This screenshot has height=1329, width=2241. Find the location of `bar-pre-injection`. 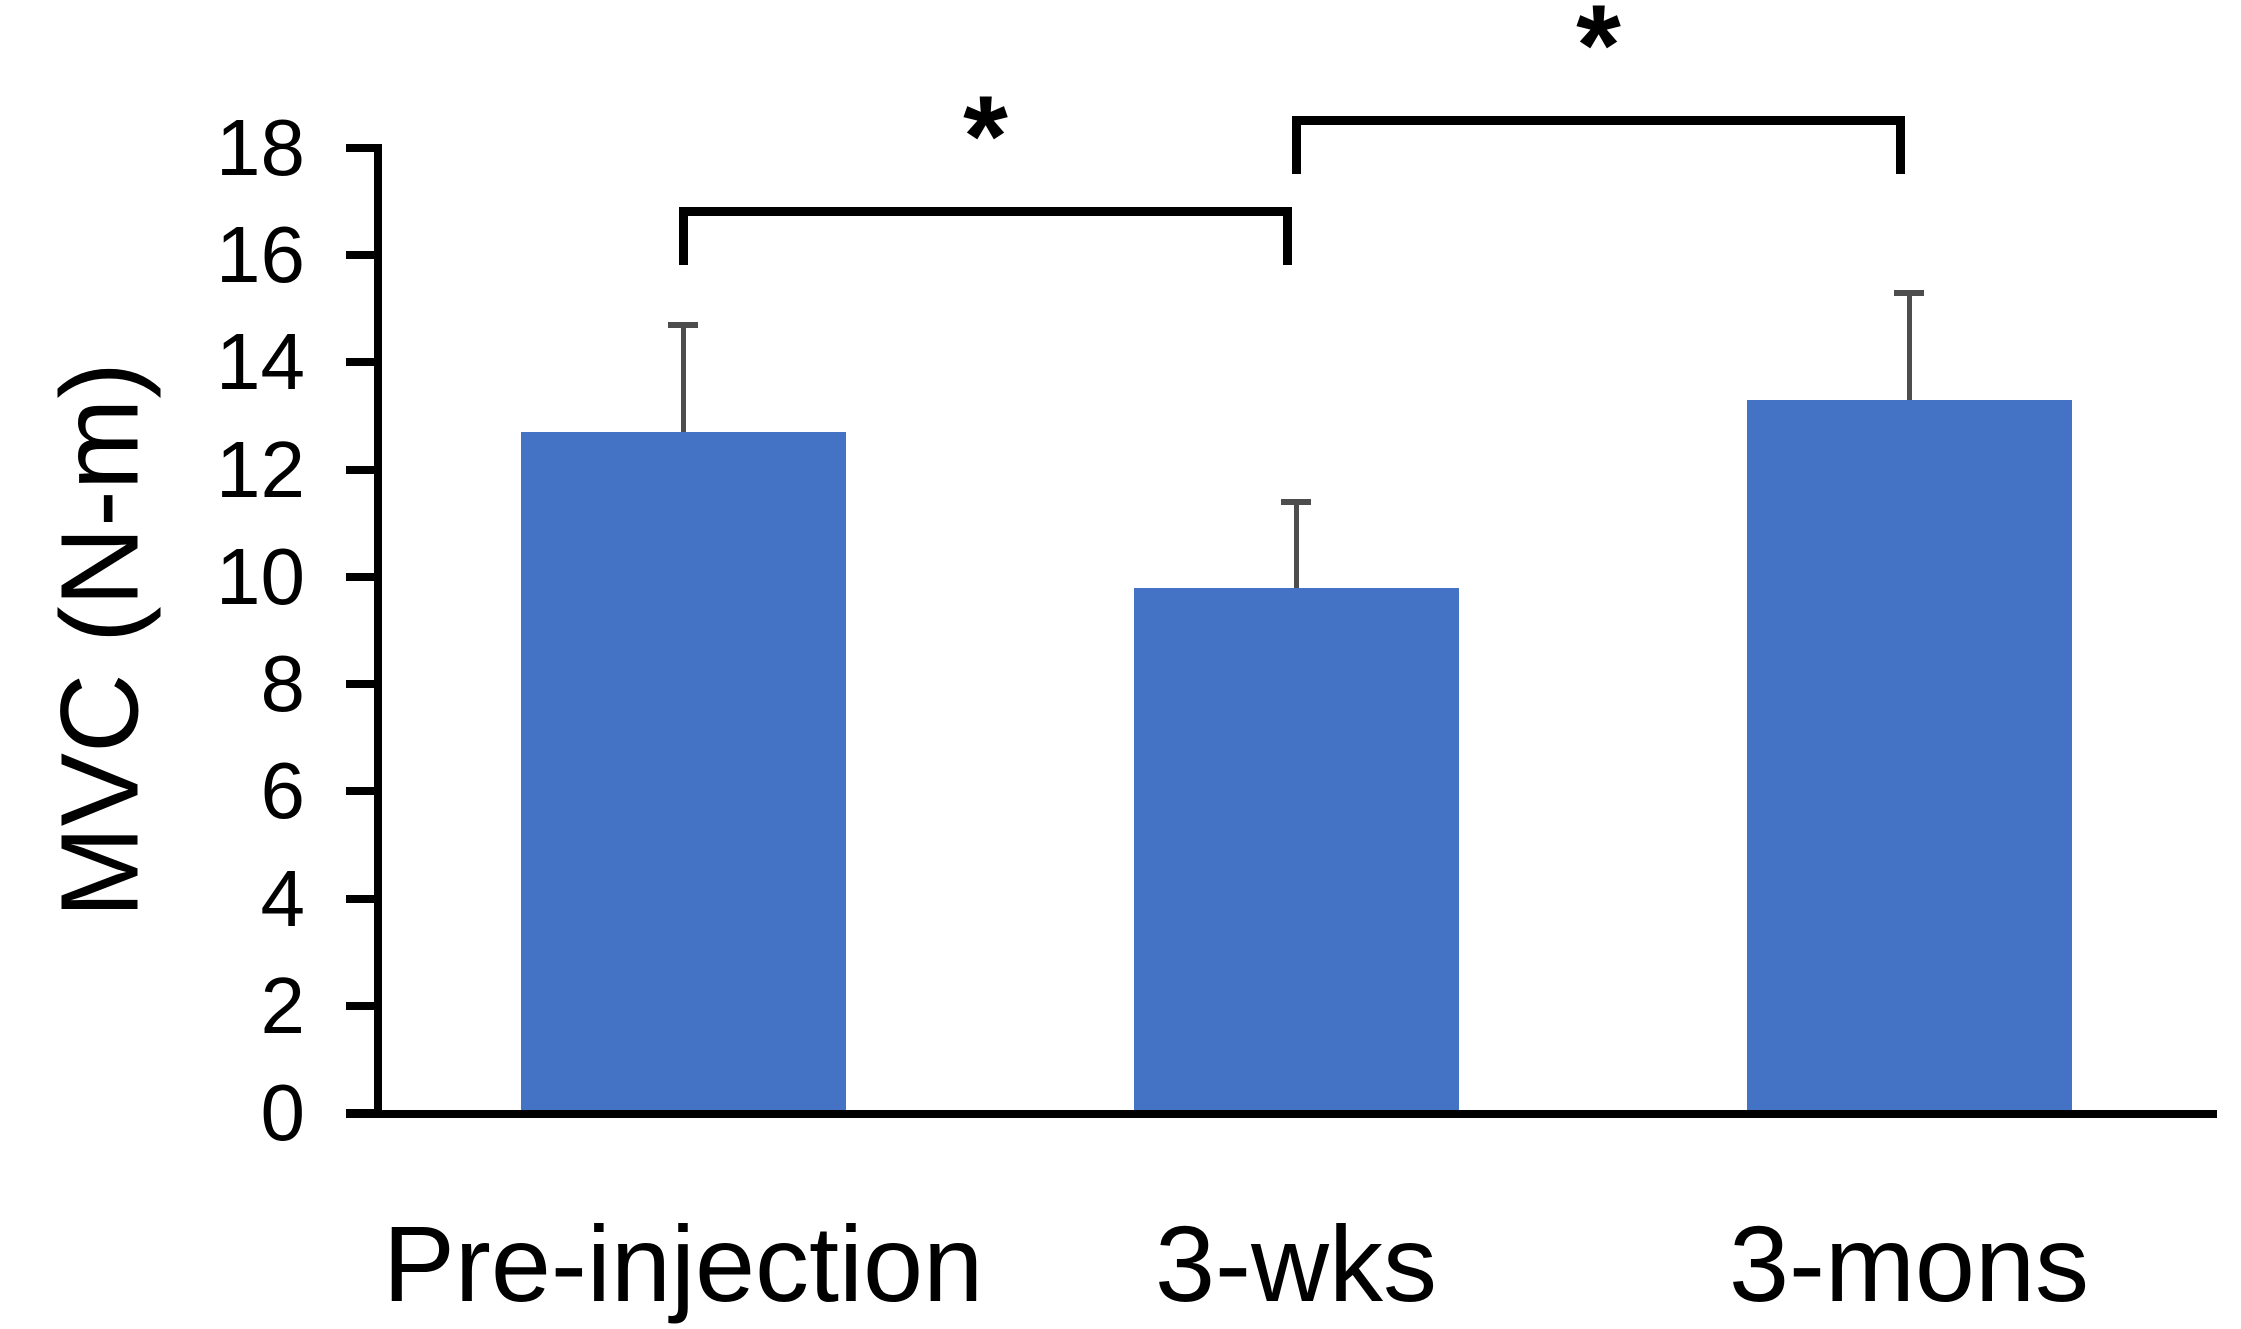

bar-pre-injection is located at coordinates (683, 771).